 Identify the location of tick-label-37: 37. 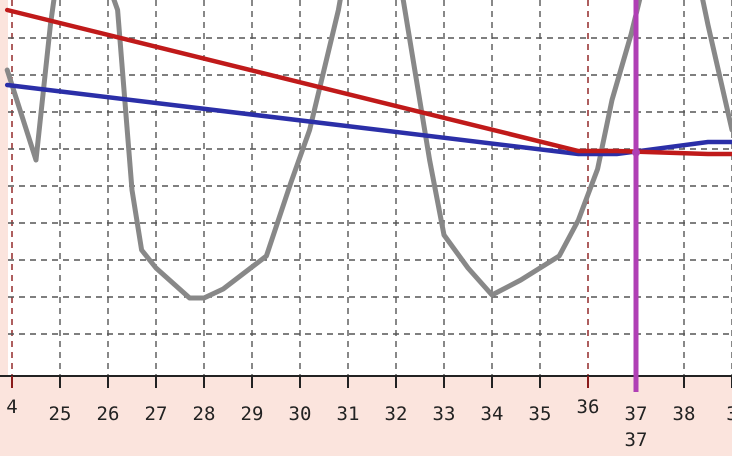
(636, 414).